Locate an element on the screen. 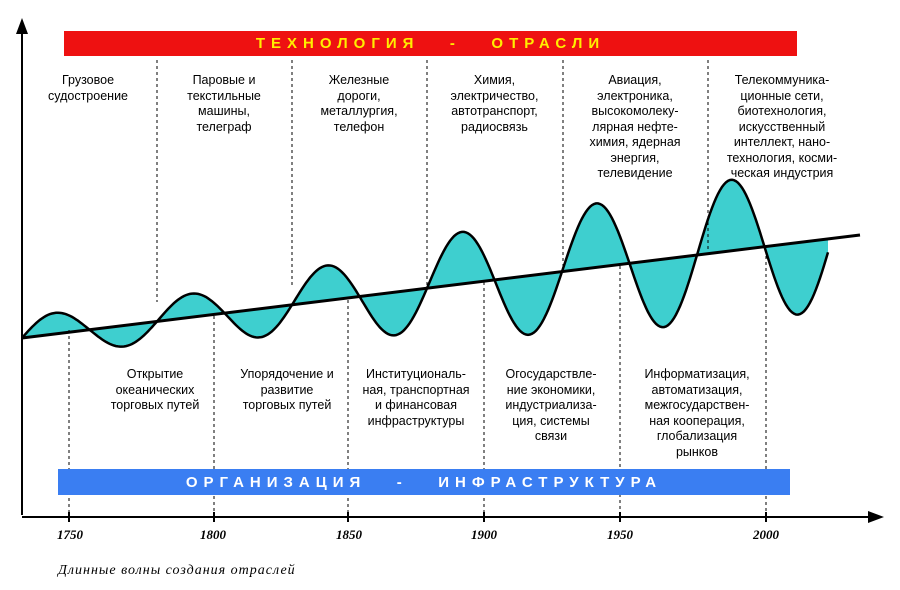  technology-label-1: Грузовое судостроение is located at coordinates (88, 88).